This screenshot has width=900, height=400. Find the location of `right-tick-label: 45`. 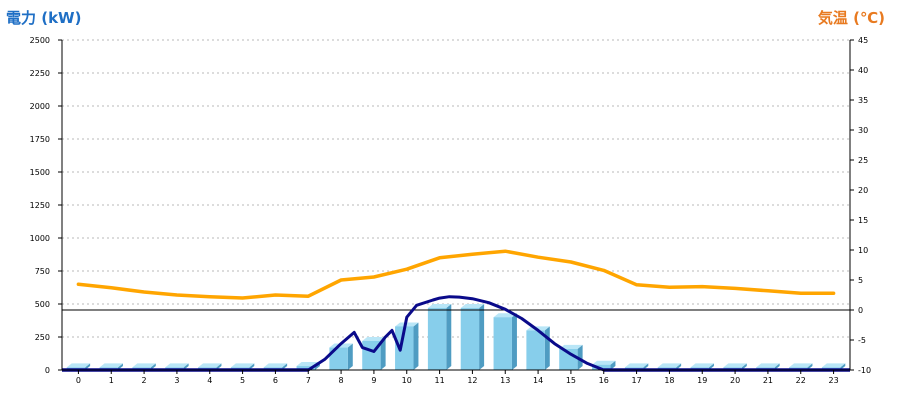

right-tick-label: 45 is located at coordinates (863, 40).